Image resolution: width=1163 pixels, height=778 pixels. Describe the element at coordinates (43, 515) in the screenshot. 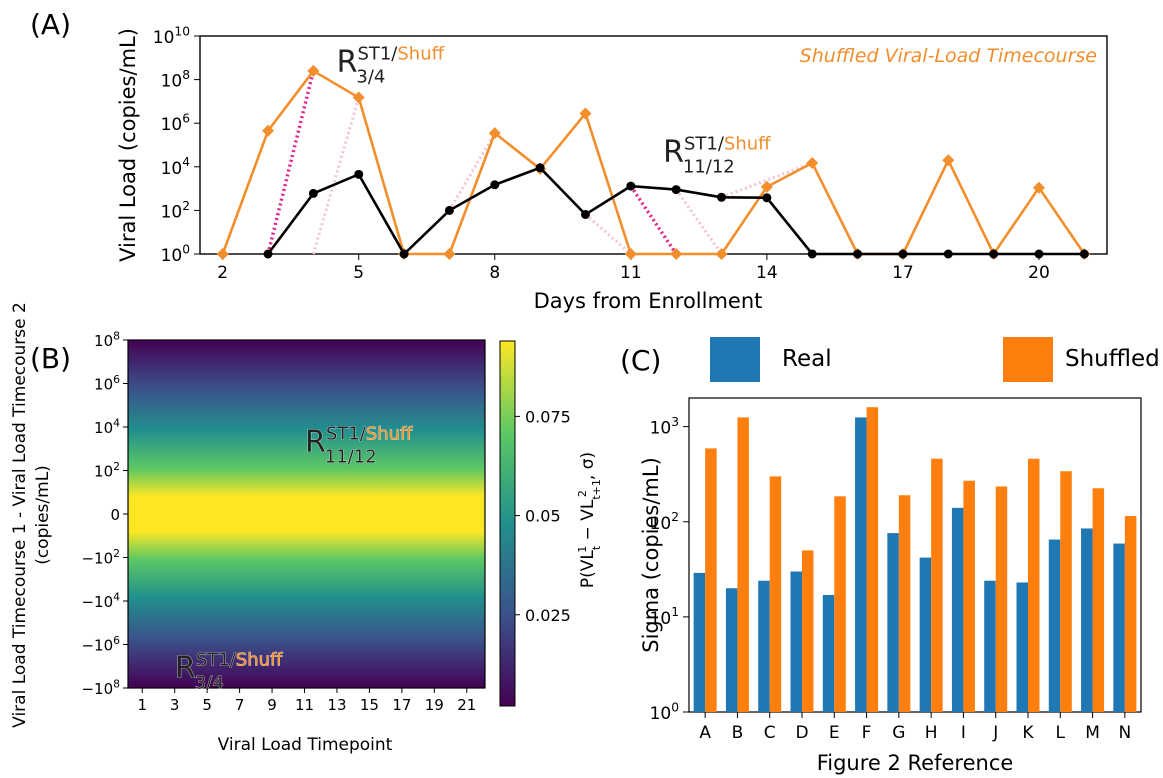

I see `panel-b-y-label-line2: (copies/mL)` at that location.